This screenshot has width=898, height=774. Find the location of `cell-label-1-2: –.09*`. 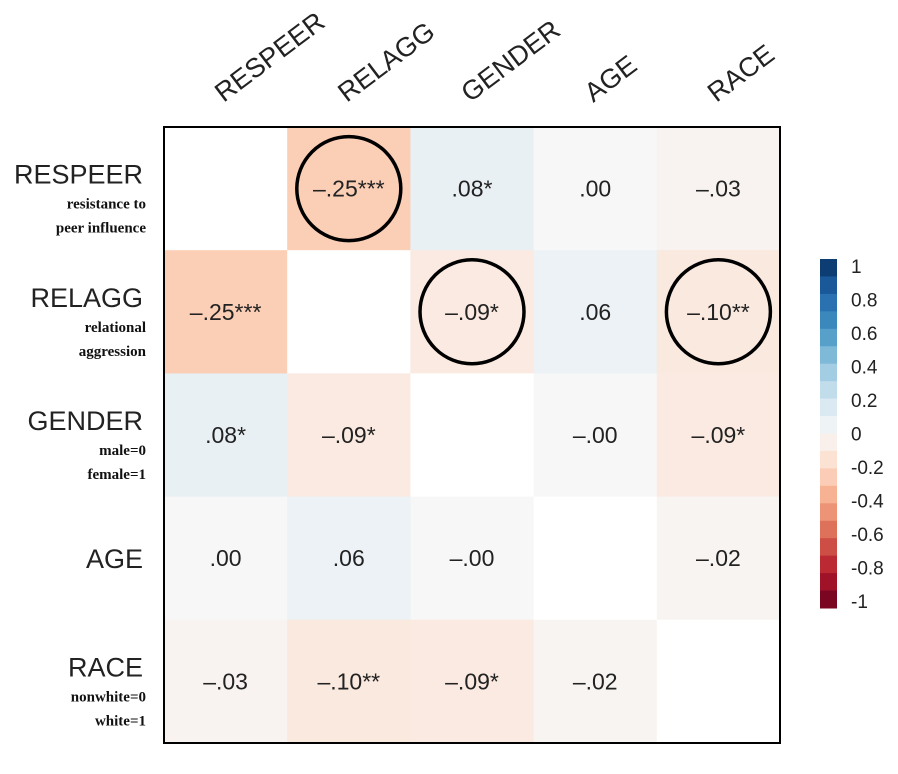

cell-label-1-2: –.09* is located at coordinates (472, 312).